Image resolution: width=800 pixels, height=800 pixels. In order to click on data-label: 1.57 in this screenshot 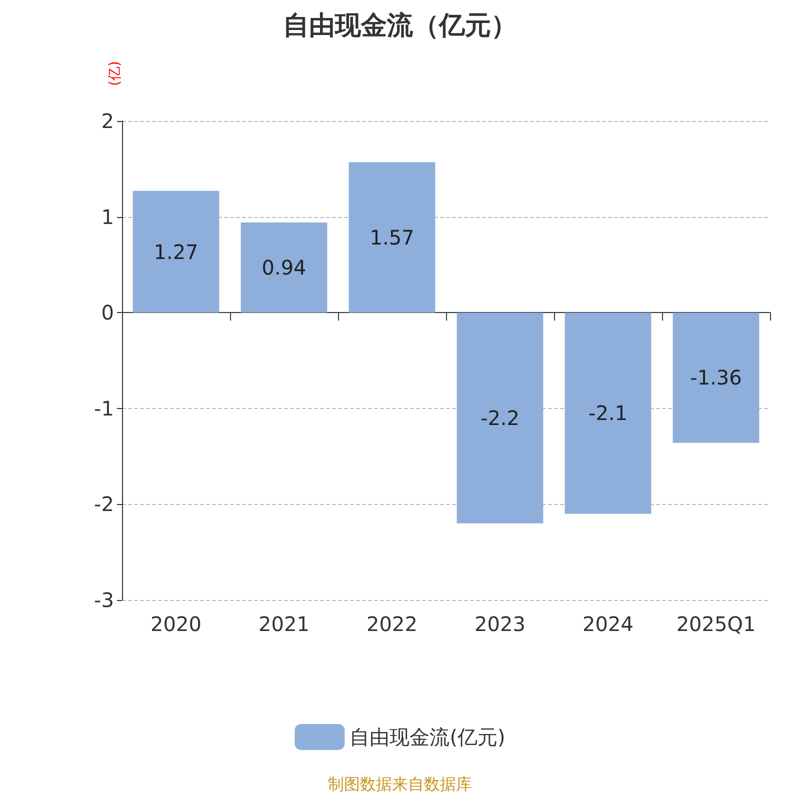, I will do `click(392, 237)`.